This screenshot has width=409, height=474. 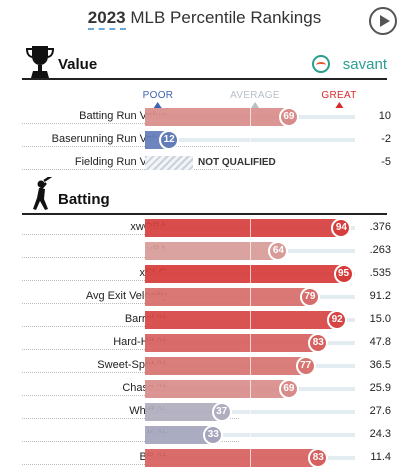 I want to click on row-value: .535, so click(x=380, y=273).